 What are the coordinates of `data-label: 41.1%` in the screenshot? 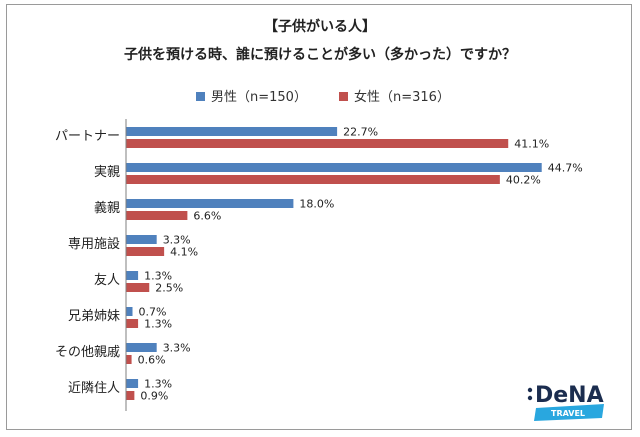 It's located at (531, 144).